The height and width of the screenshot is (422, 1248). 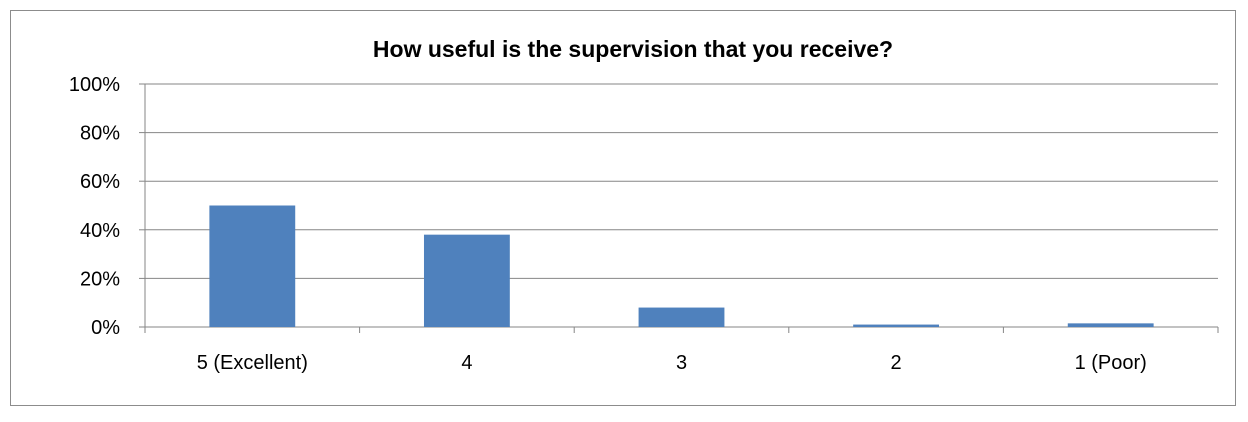 What do you see at coordinates (1111, 363) in the screenshot?
I see `category-label: 1 (Poor)` at bounding box center [1111, 363].